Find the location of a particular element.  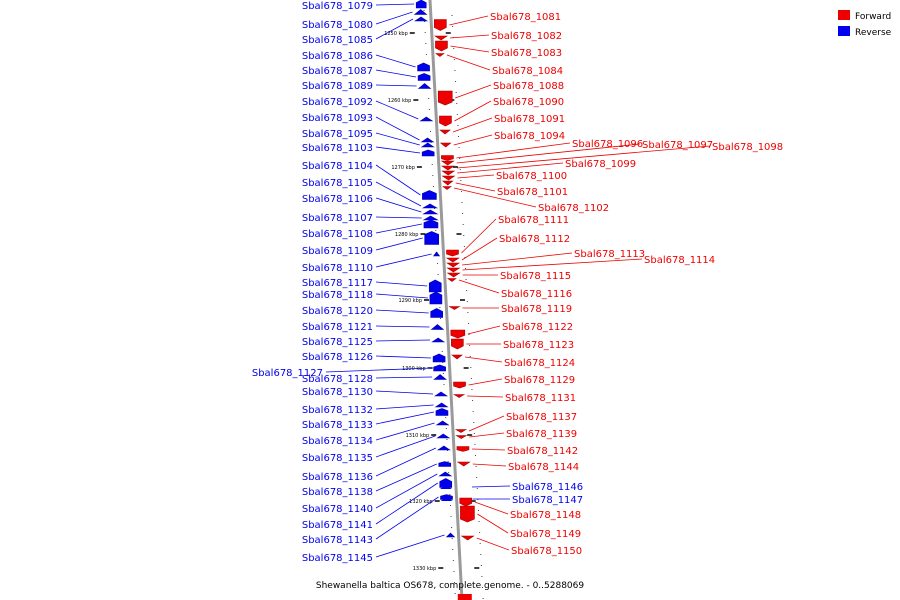

label-Sbal678_1117: Sbal678_1117 is located at coordinates (337, 283).